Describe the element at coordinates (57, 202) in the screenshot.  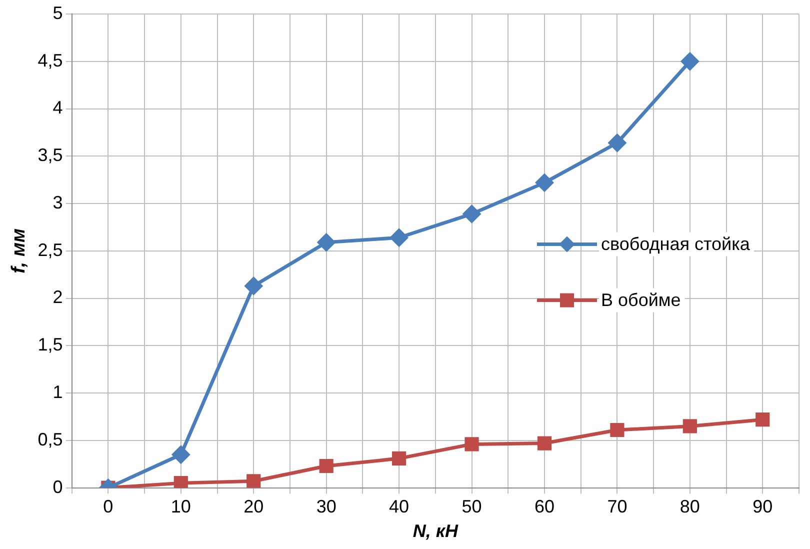
I see `y-tick-label: 3` at that location.